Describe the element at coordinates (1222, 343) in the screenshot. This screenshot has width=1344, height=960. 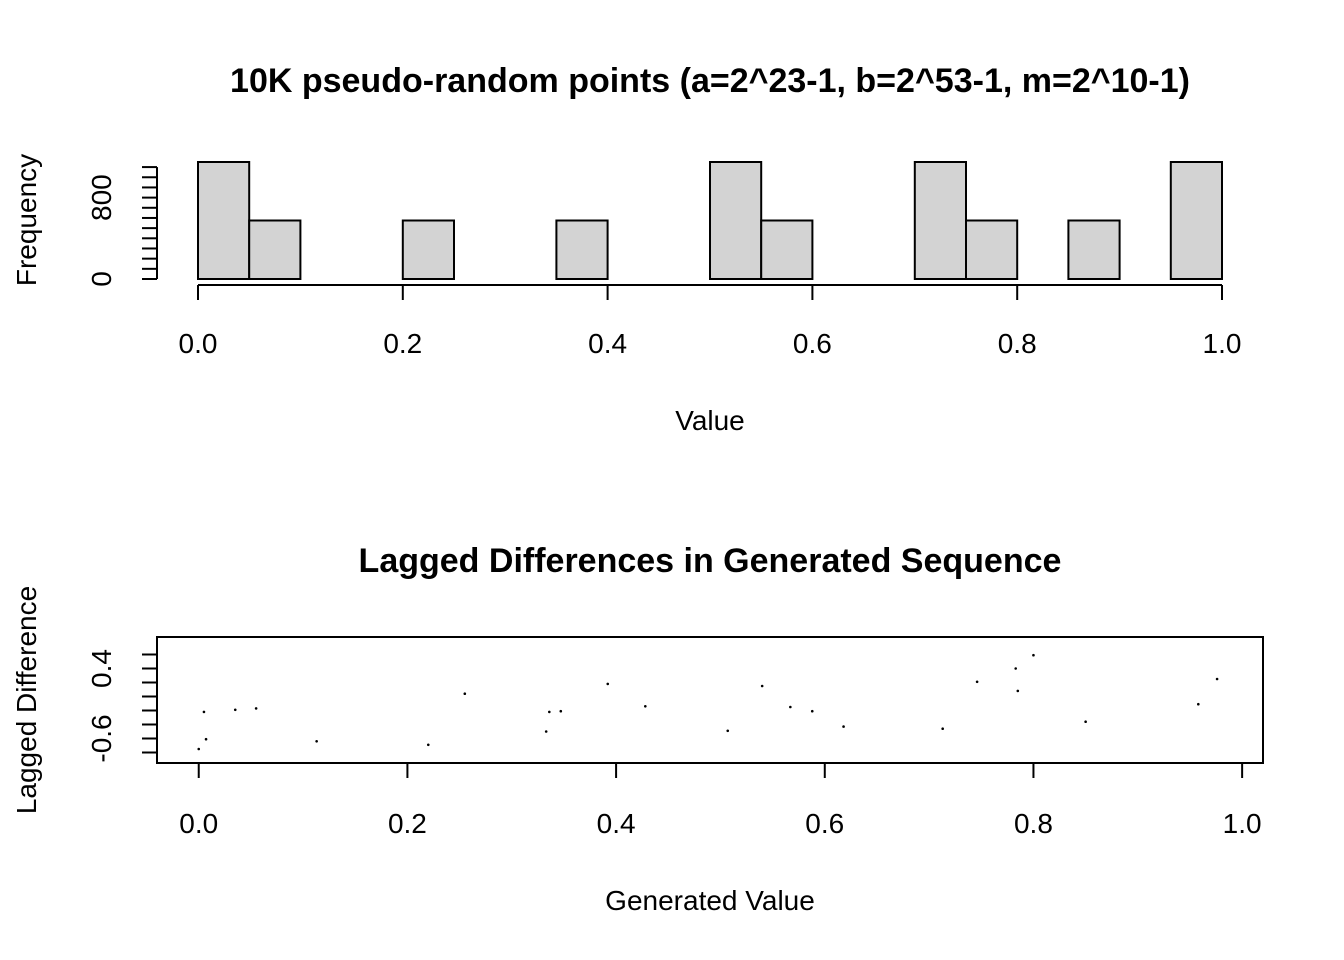
I see `histogram-x-tick-label-5: 1.0` at that location.